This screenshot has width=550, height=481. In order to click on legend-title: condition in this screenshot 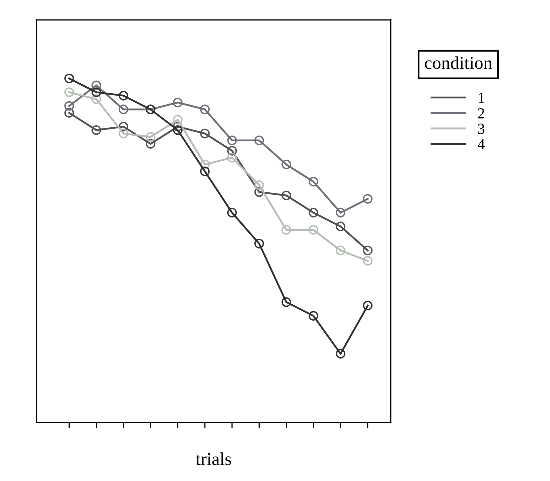, I will do `click(458, 63)`.